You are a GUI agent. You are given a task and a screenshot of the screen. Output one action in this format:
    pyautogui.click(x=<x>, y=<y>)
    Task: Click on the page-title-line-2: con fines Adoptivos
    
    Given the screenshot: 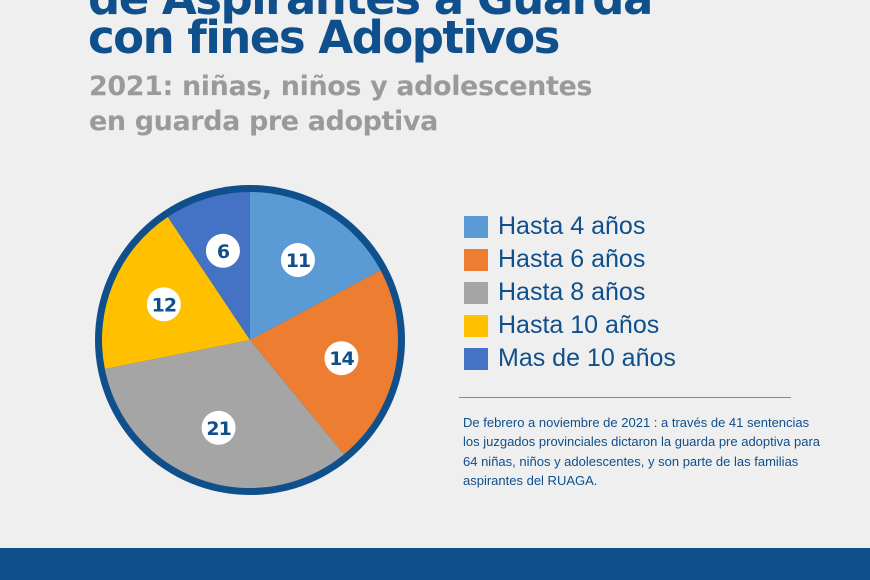 What is the action you would take?
    pyautogui.click(x=324, y=37)
    